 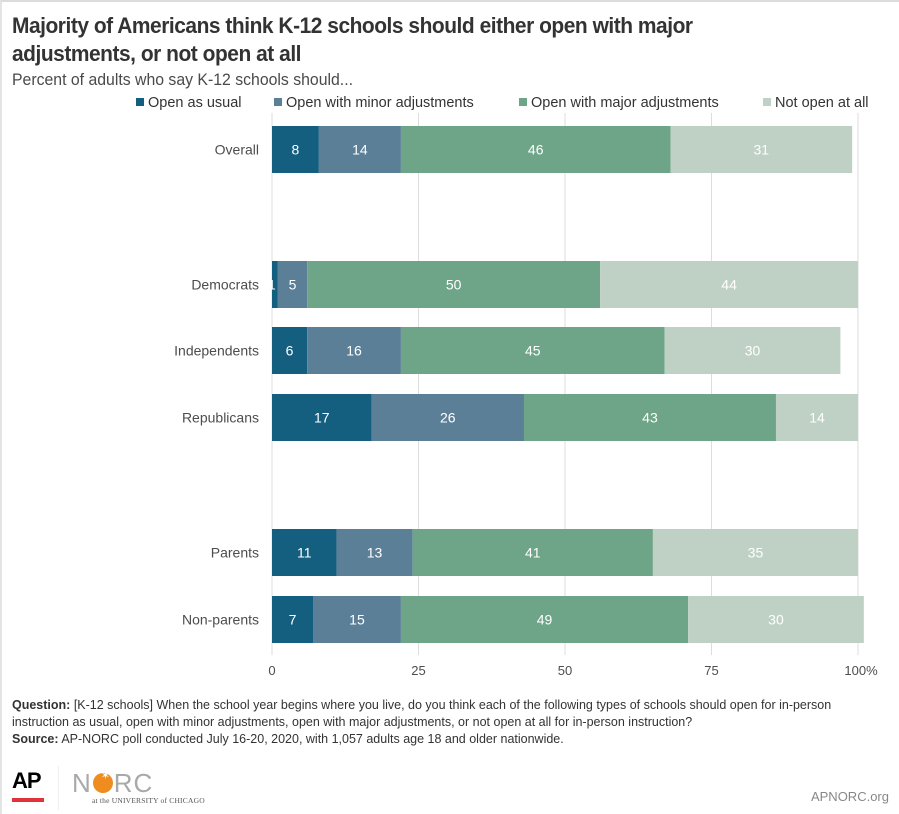 I want to click on bar-row: 7 15 49 30, so click(x=568, y=619).